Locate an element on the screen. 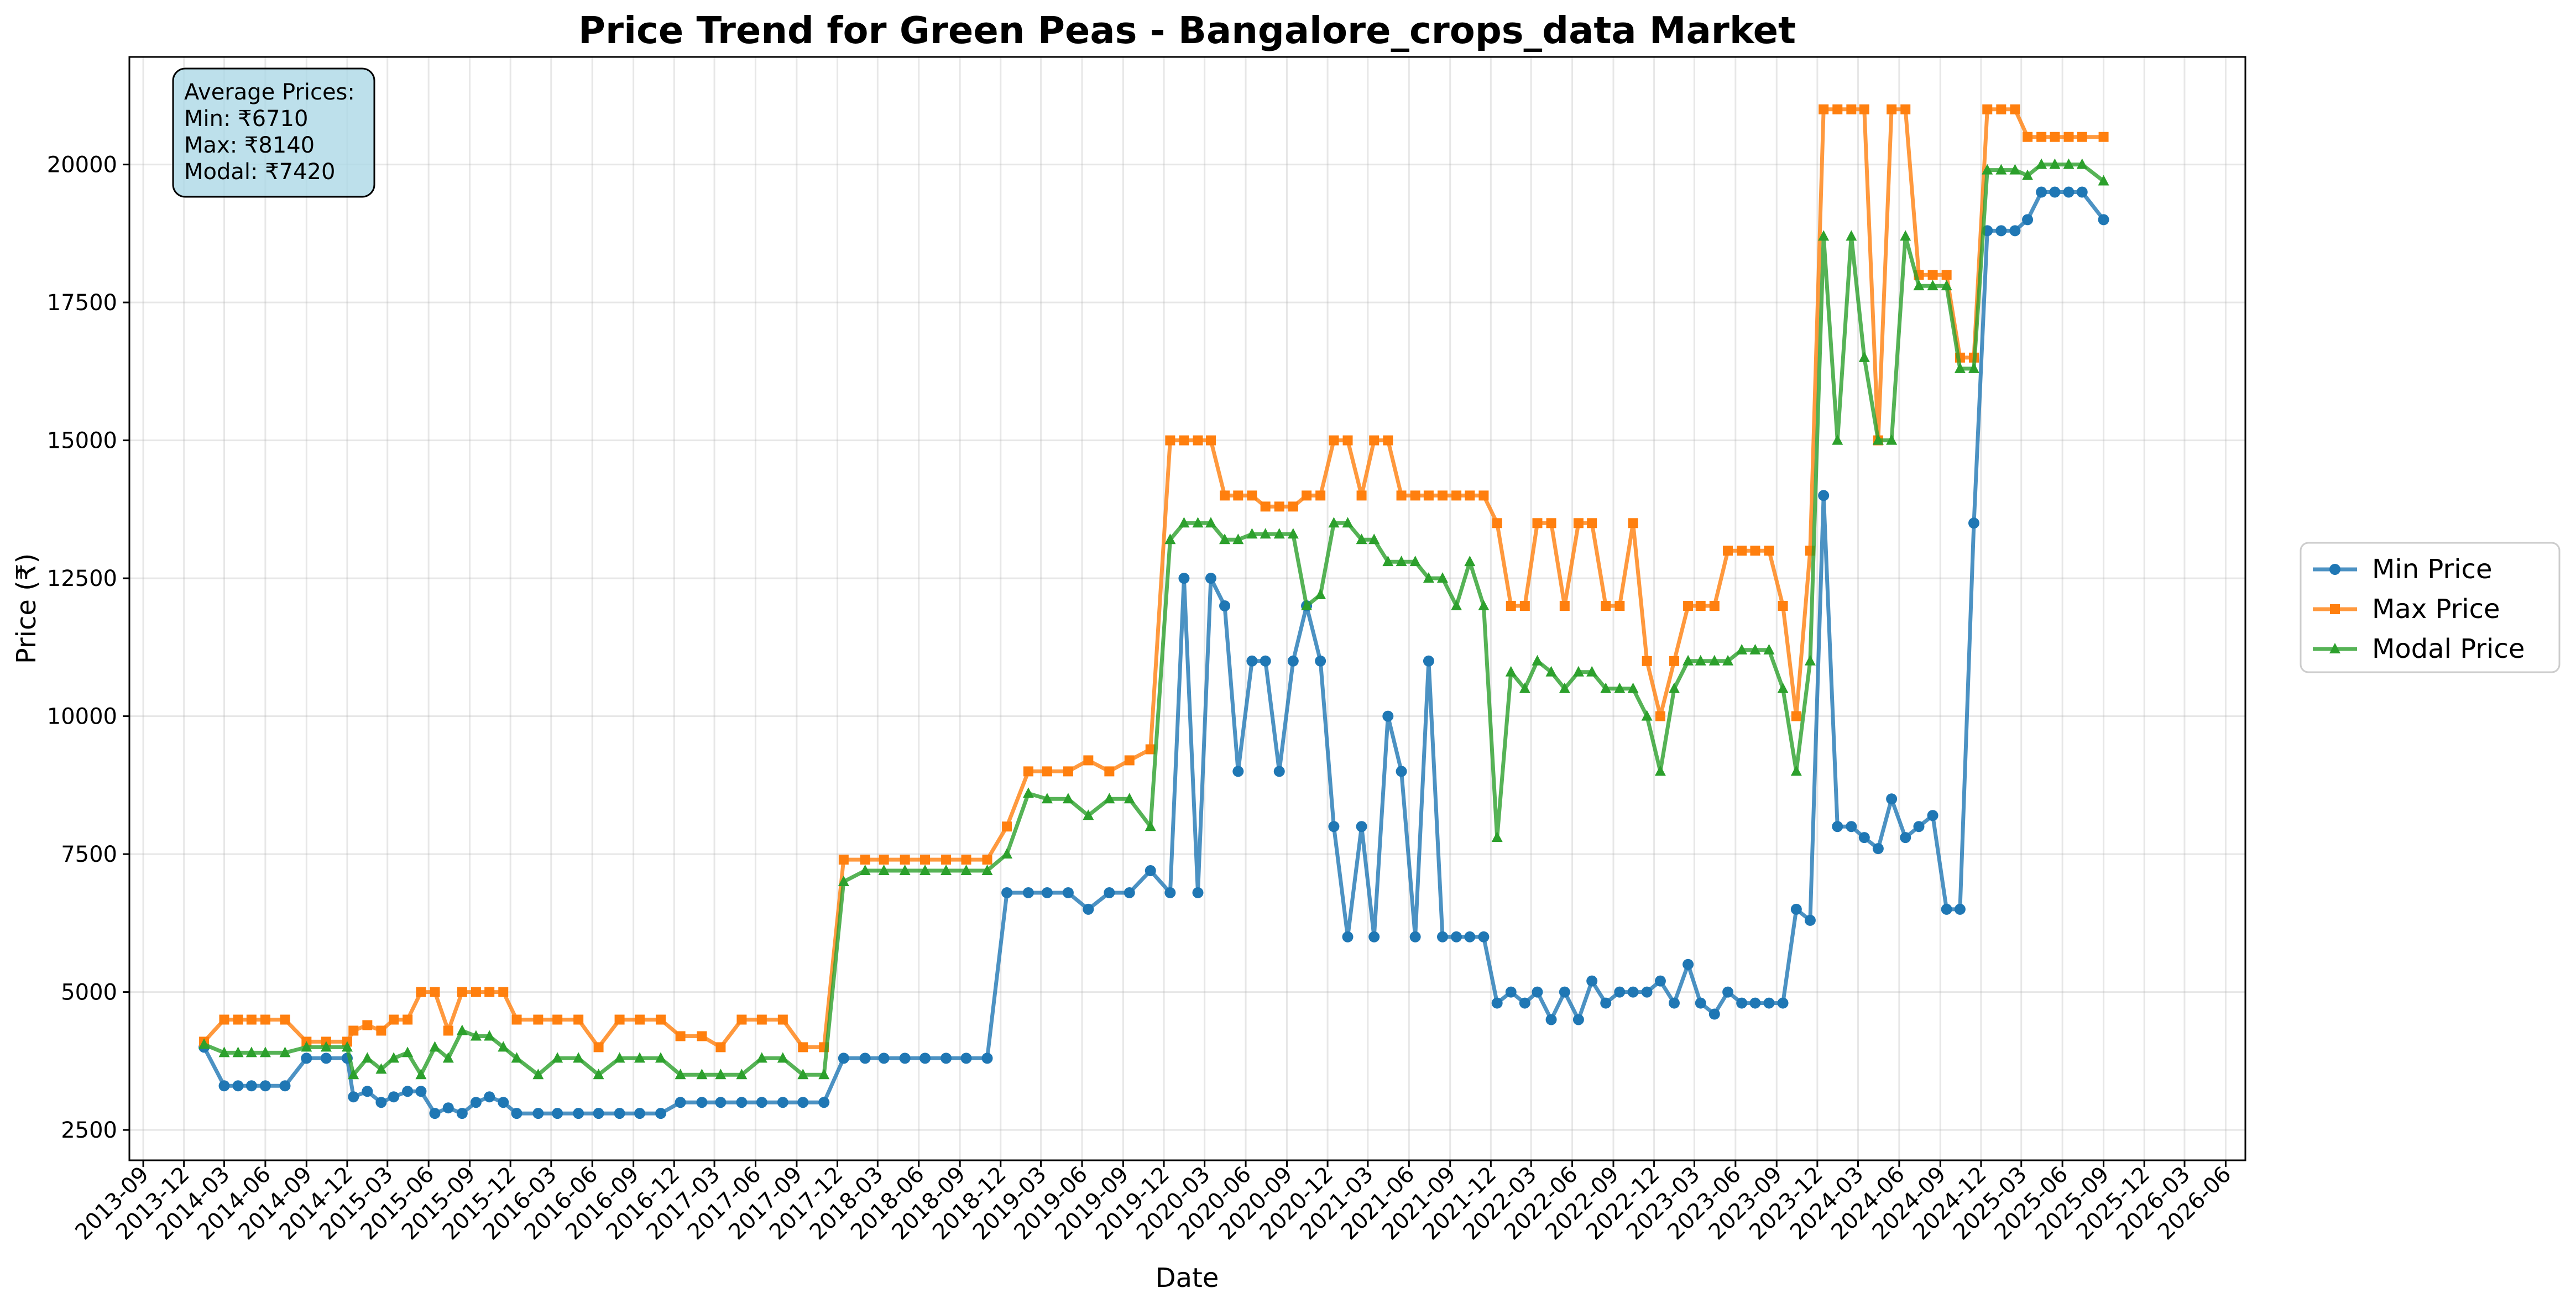  y-tick-label: 5000 is located at coordinates (89, 993).